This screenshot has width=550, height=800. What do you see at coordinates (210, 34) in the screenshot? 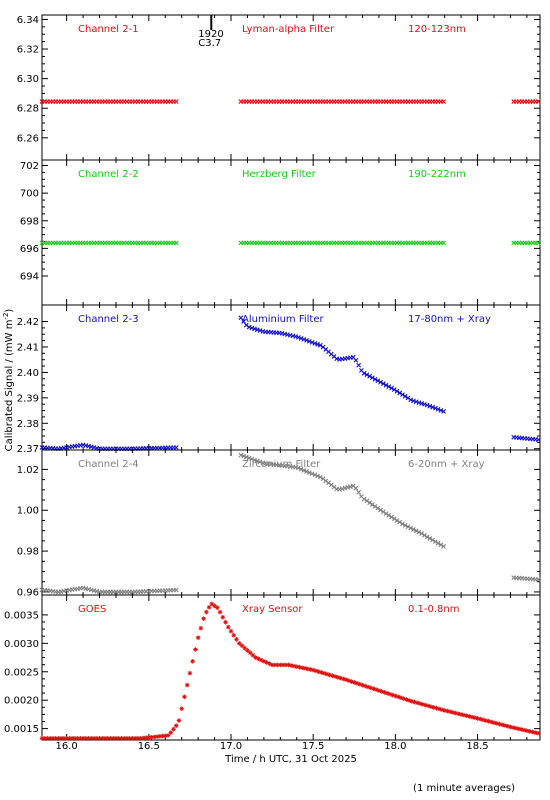
I see `flare-annotation: 1920` at bounding box center [210, 34].